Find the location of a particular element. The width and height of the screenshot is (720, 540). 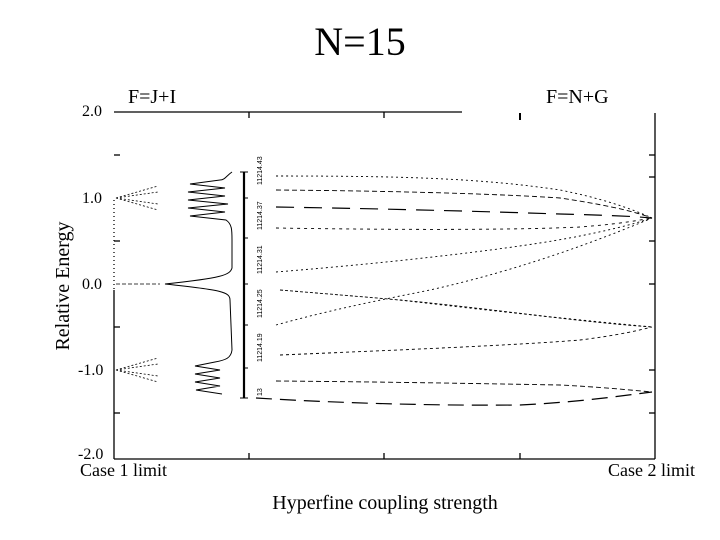

inset-label-3: 11214.31 is located at coordinates (260, 259).